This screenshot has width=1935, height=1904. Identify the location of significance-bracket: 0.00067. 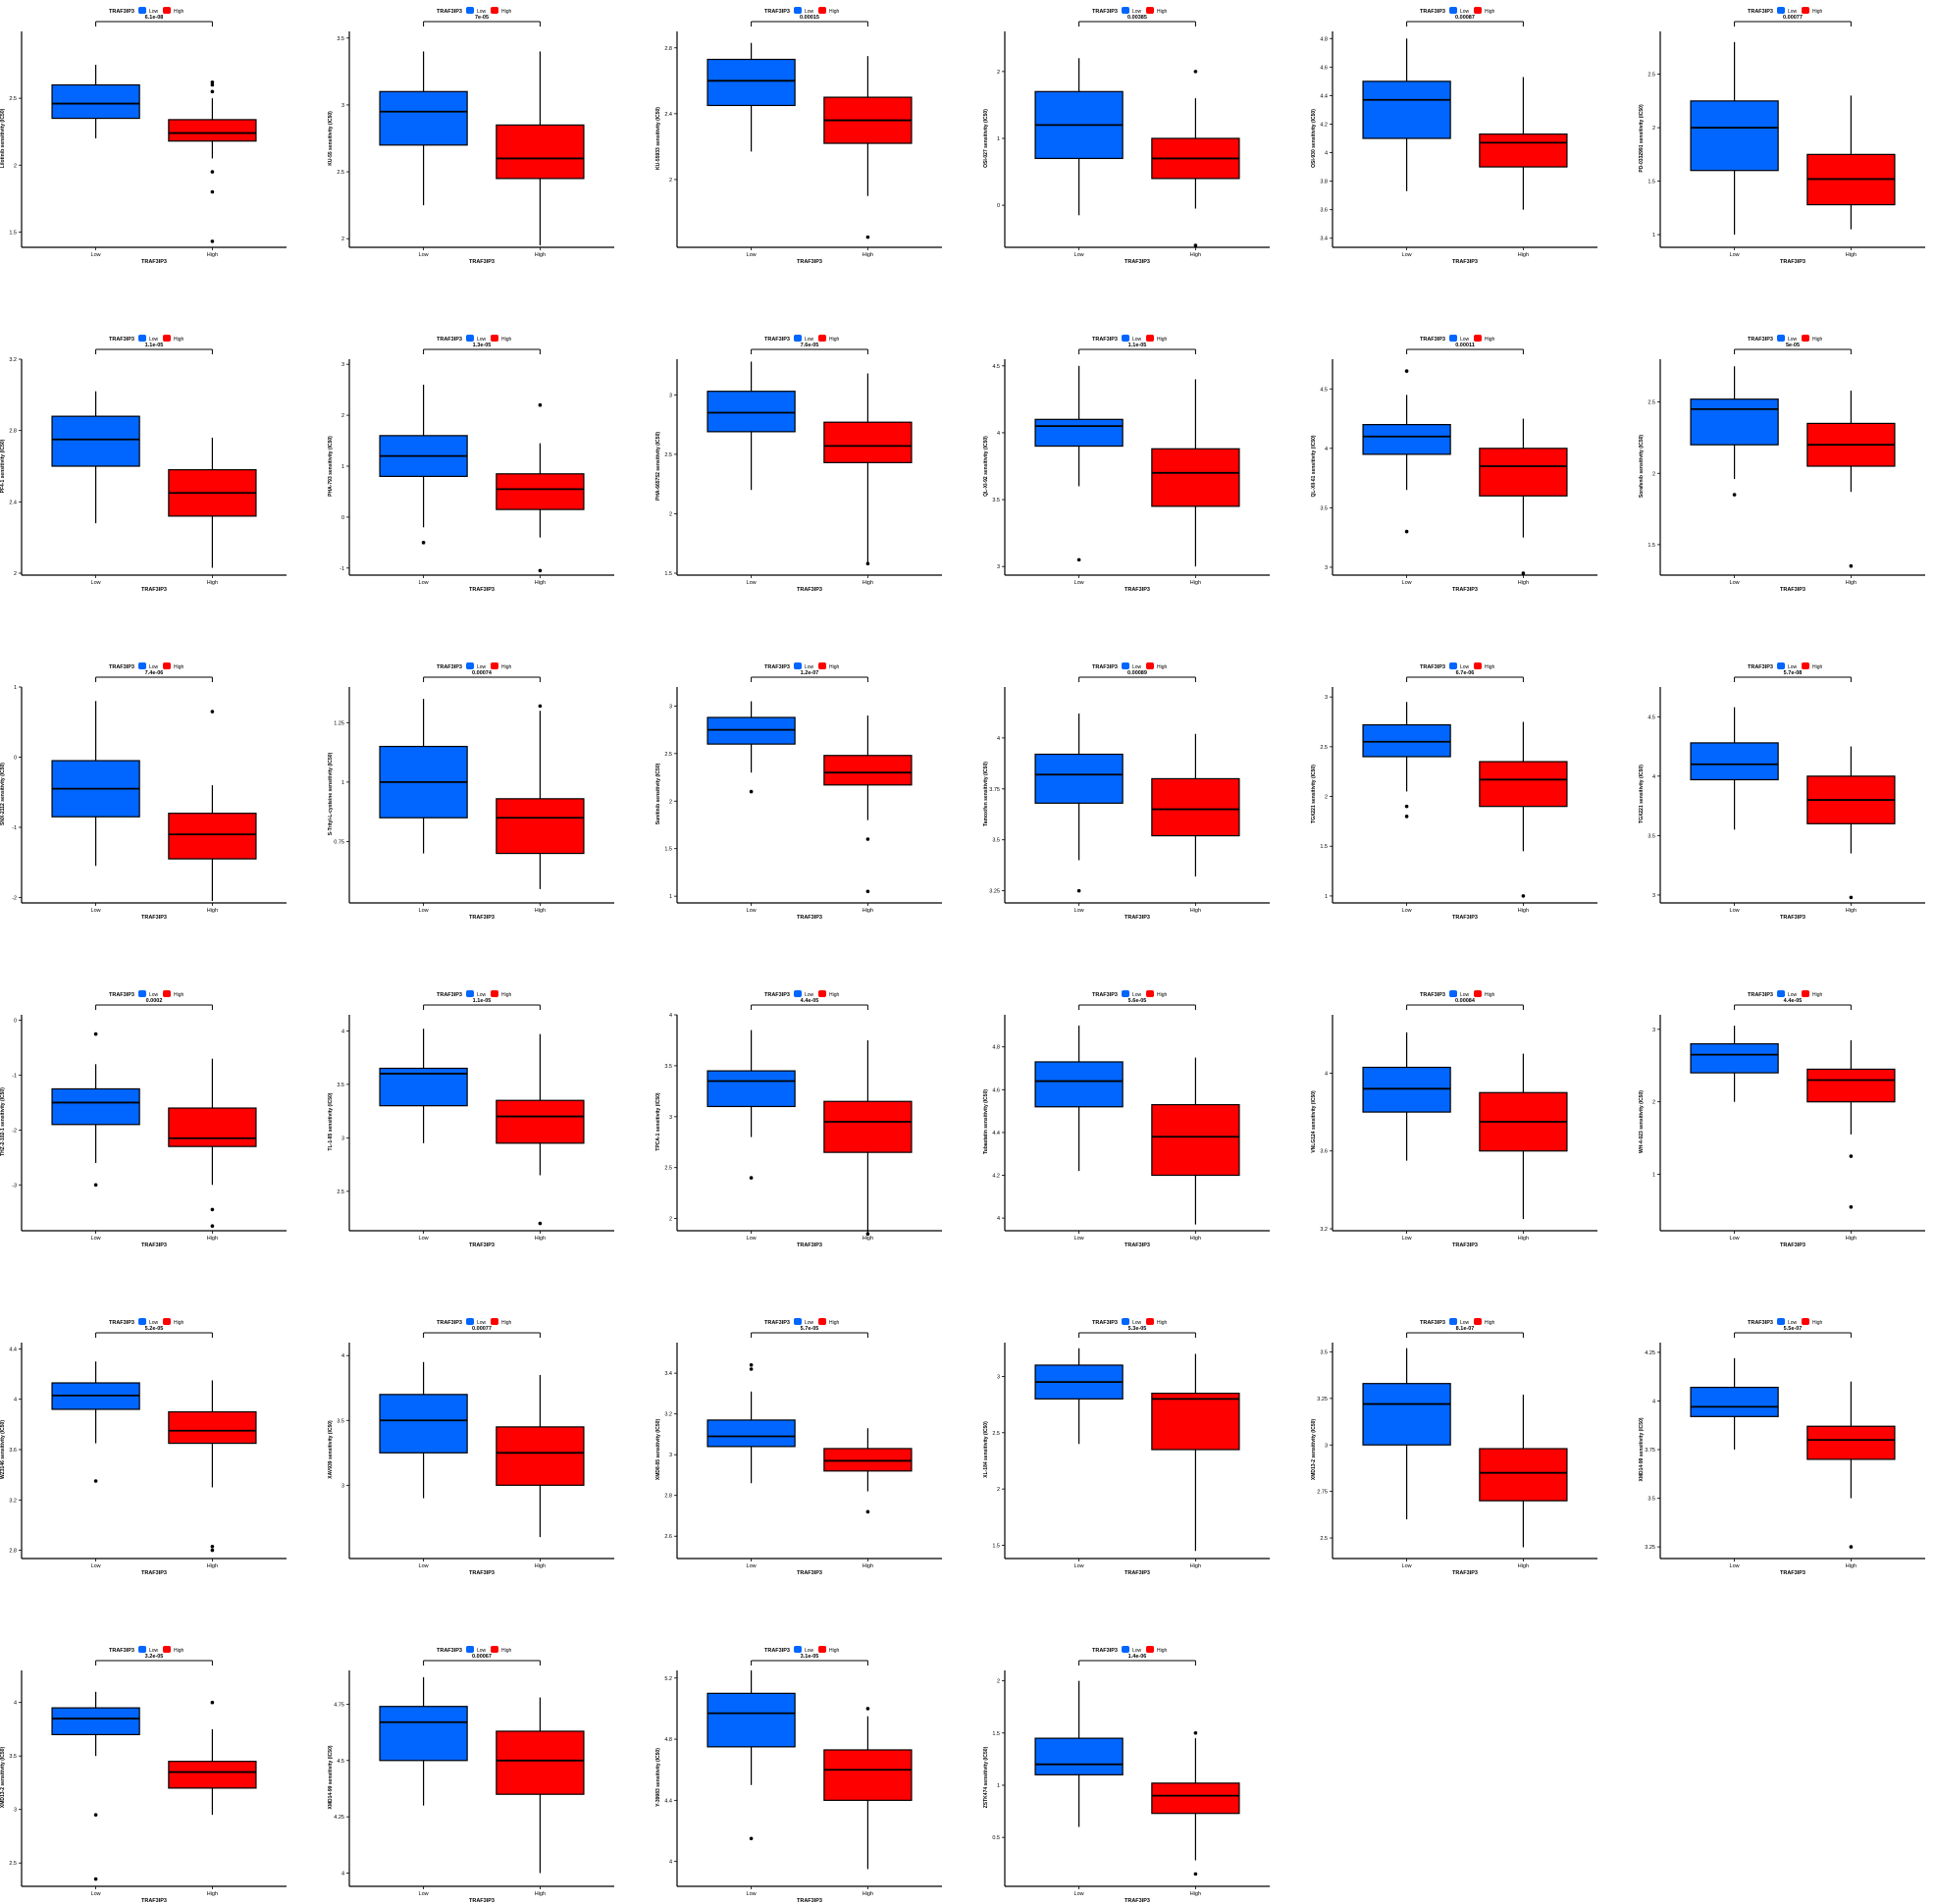
(482, 1660).